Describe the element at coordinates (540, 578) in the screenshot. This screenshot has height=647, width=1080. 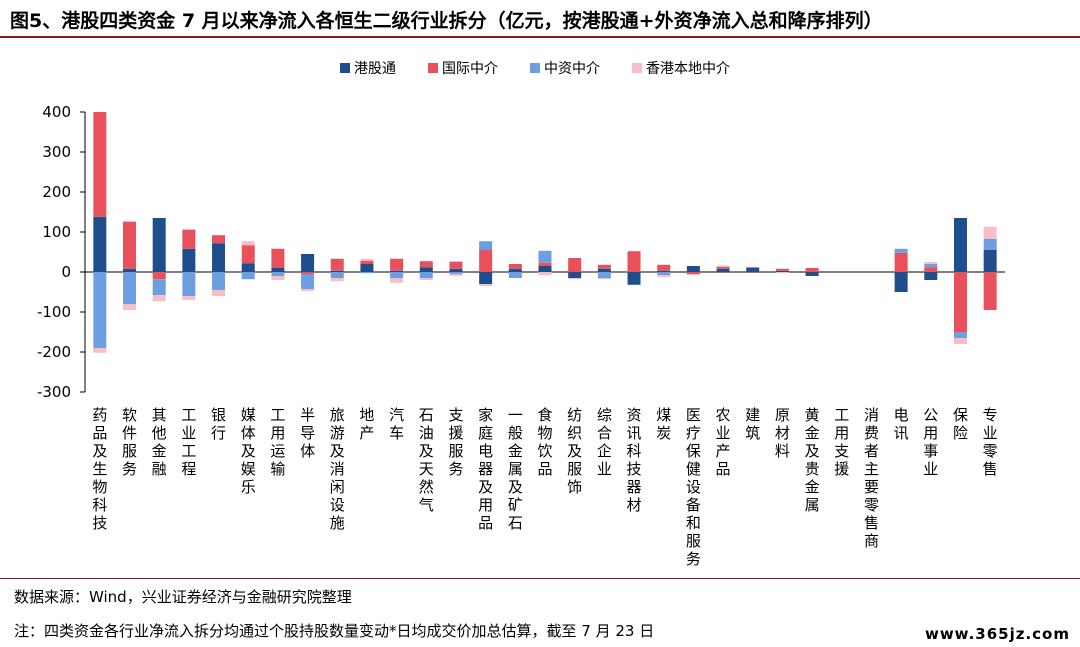
I see `footer-divider` at that location.